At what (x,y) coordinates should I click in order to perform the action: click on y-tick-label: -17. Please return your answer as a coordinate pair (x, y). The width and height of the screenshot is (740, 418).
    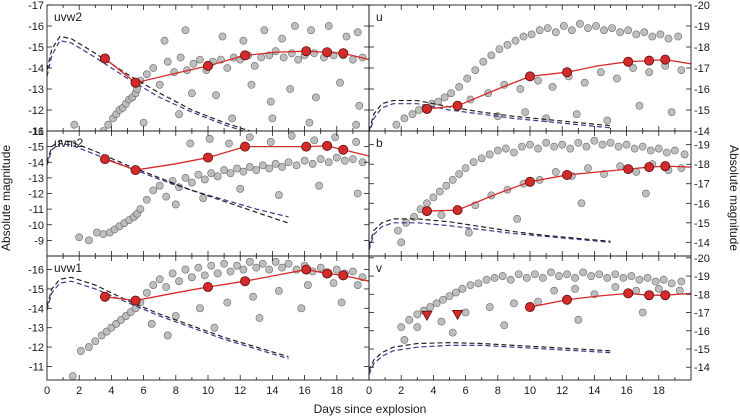
    Looking at the image, I should click on (702, 185).